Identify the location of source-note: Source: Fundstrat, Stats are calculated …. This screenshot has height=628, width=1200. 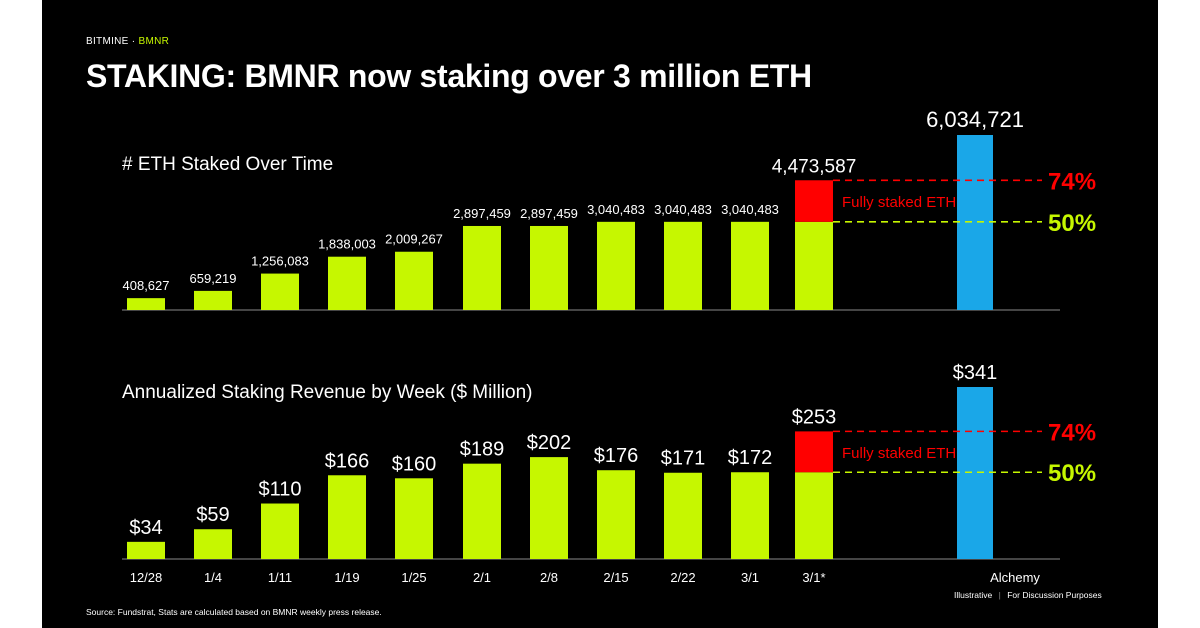
(234, 612).